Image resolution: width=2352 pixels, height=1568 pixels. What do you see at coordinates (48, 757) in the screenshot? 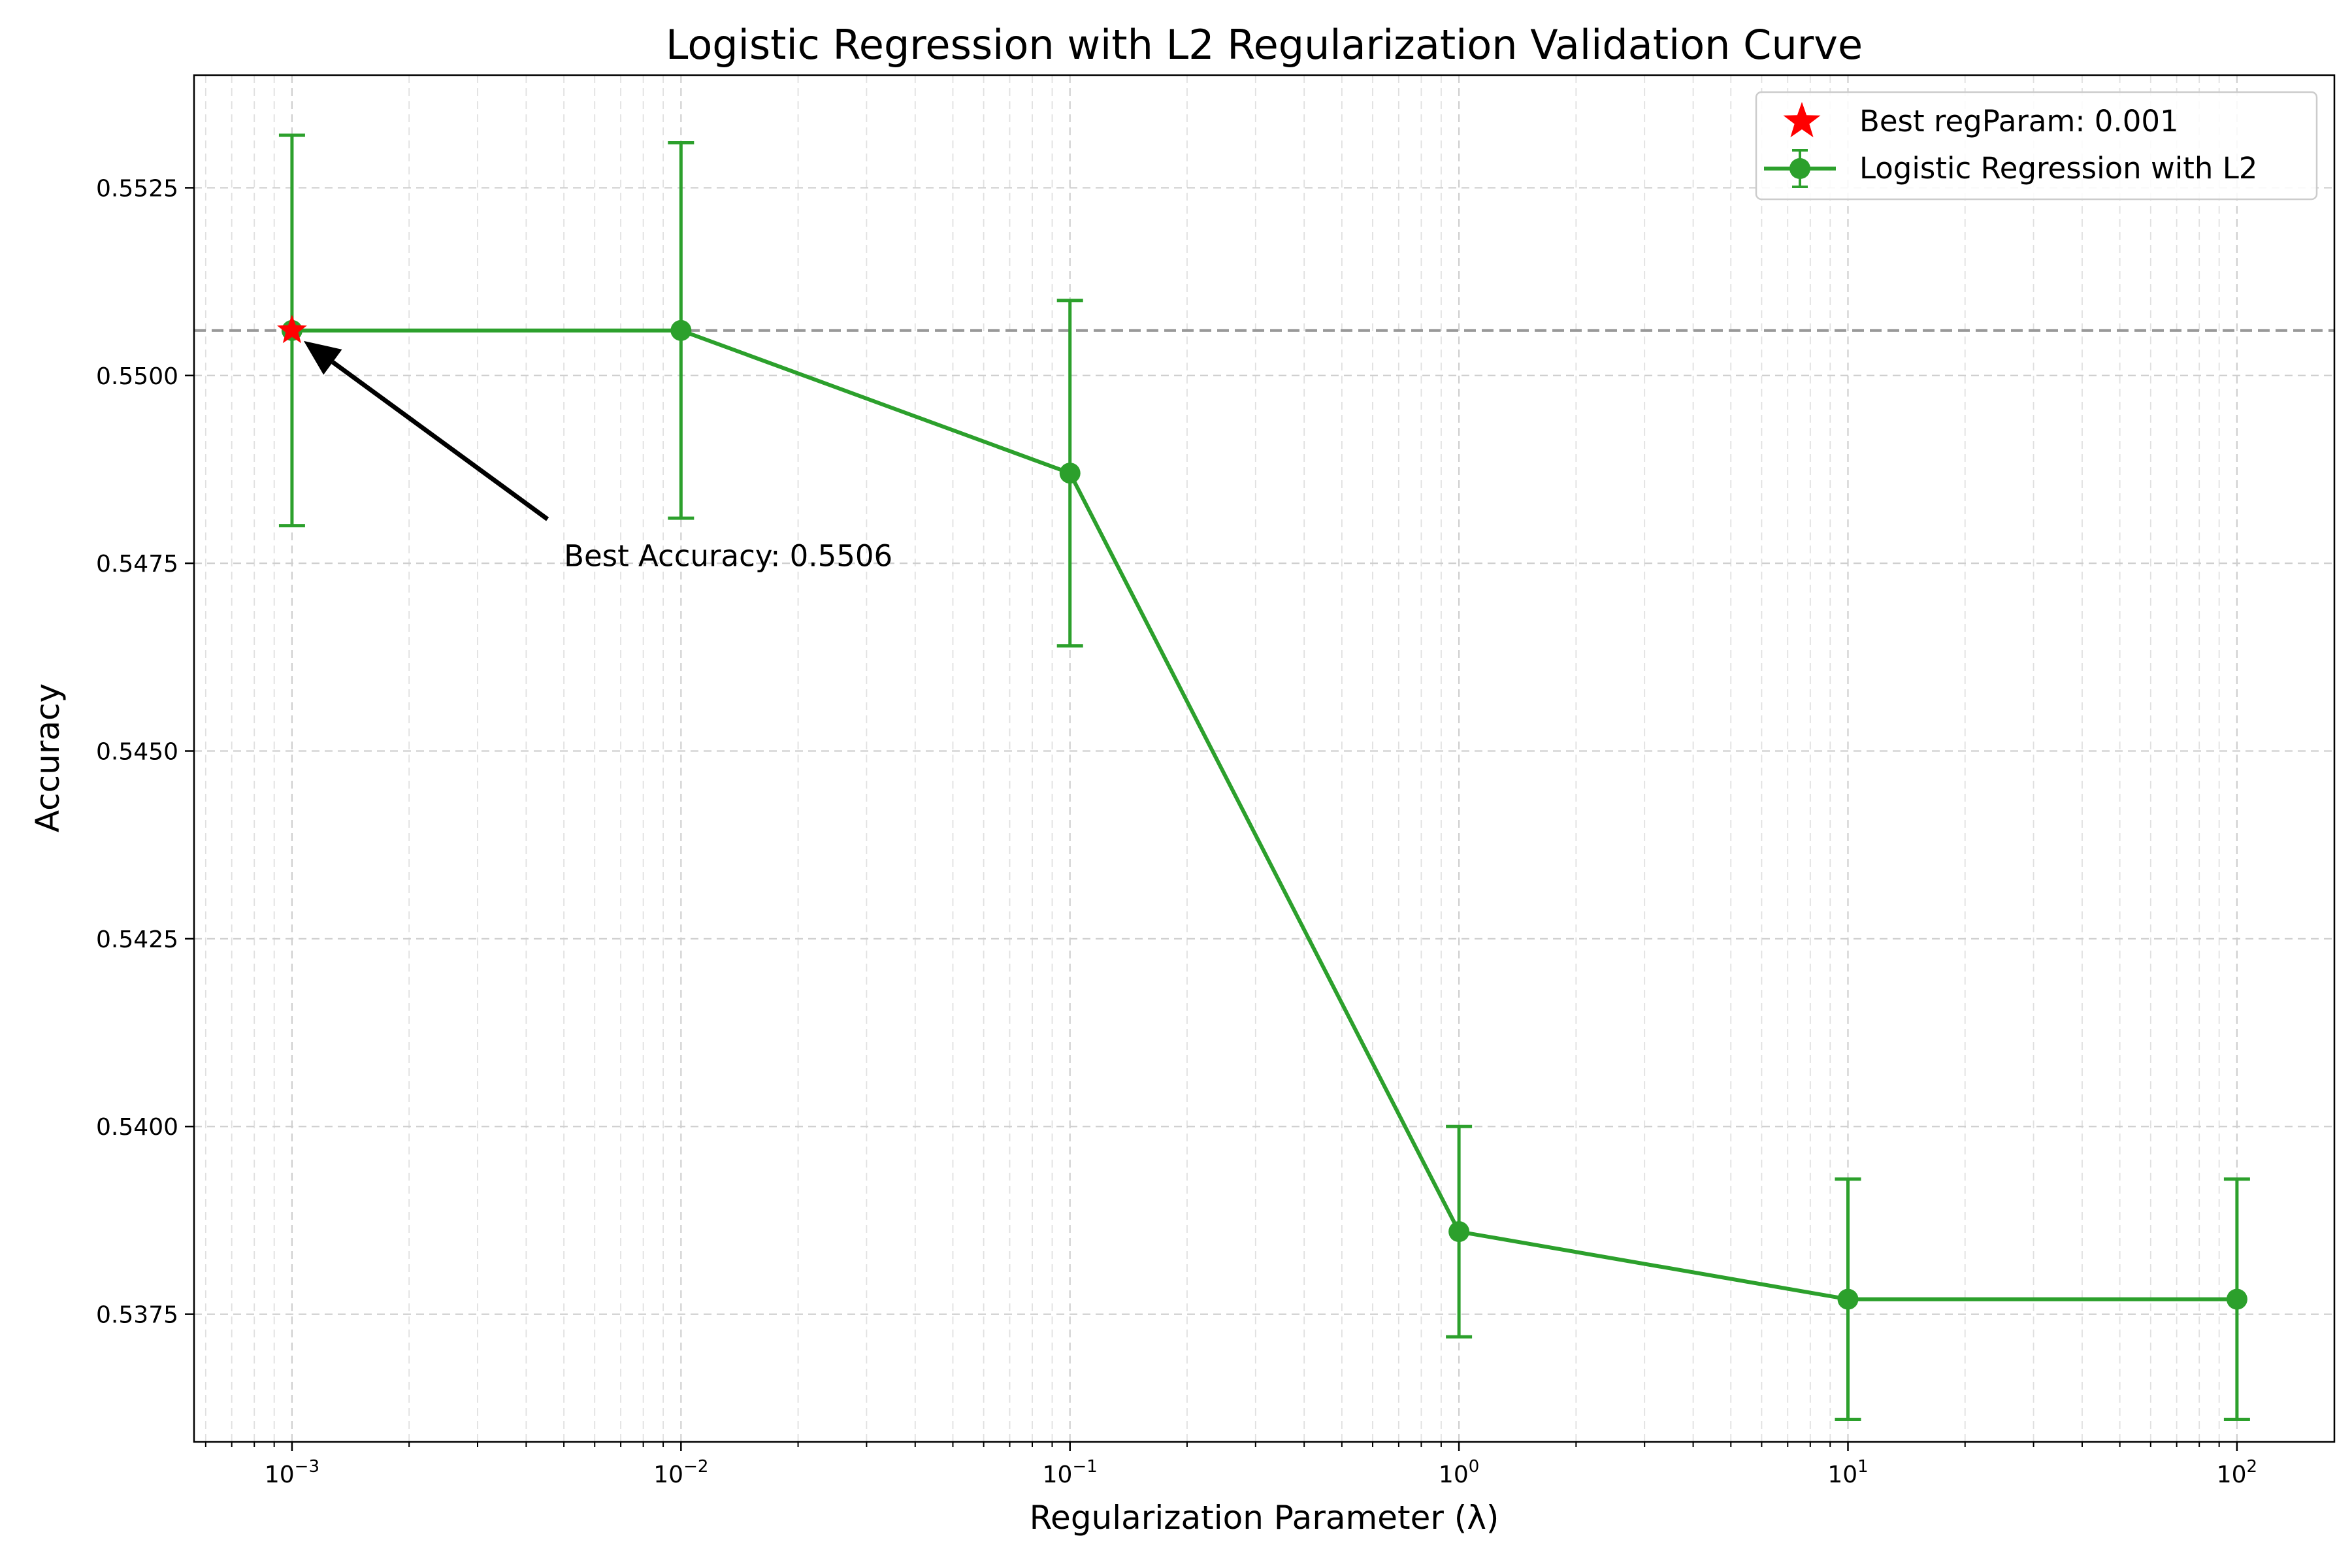
I see `y-axis-title: Accuracy` at bounding box center [48, 757].